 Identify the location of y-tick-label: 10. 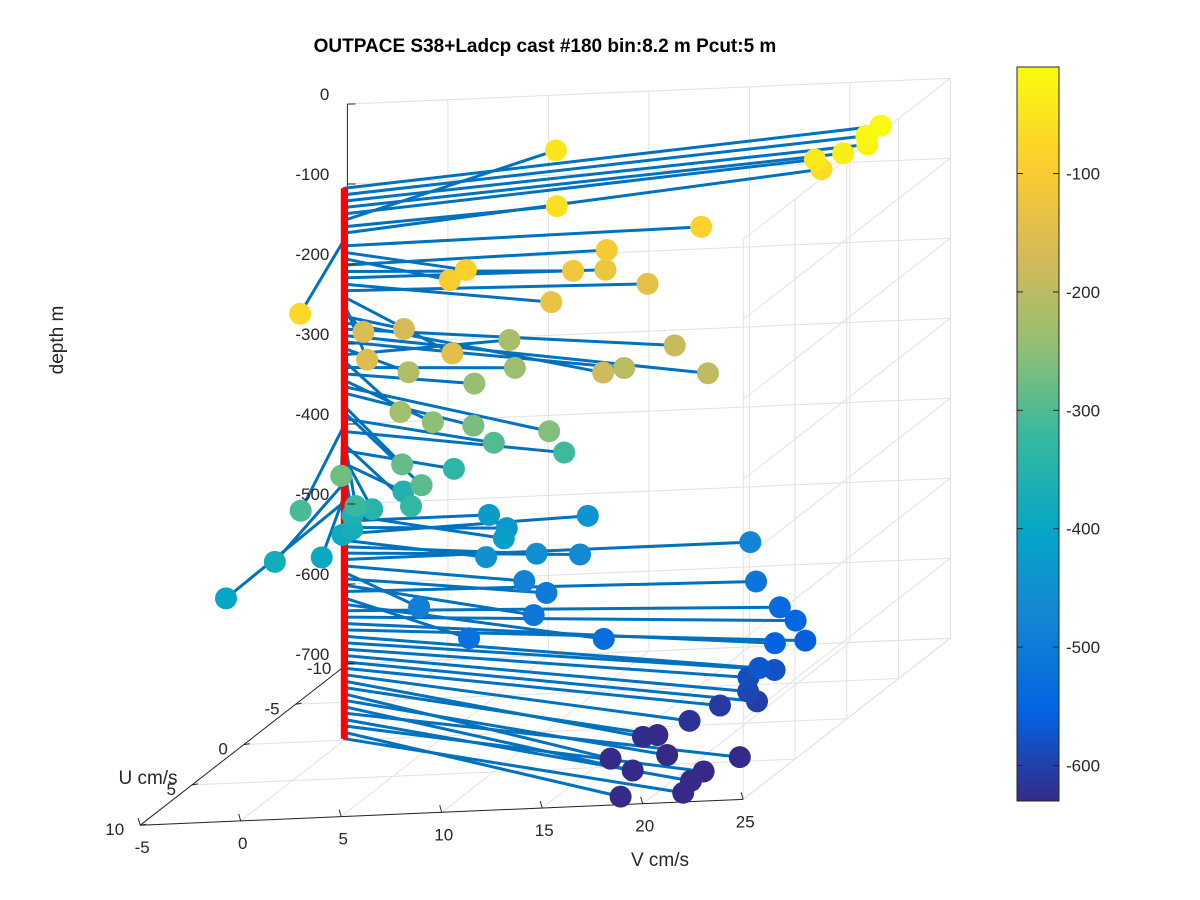
(443, 834).